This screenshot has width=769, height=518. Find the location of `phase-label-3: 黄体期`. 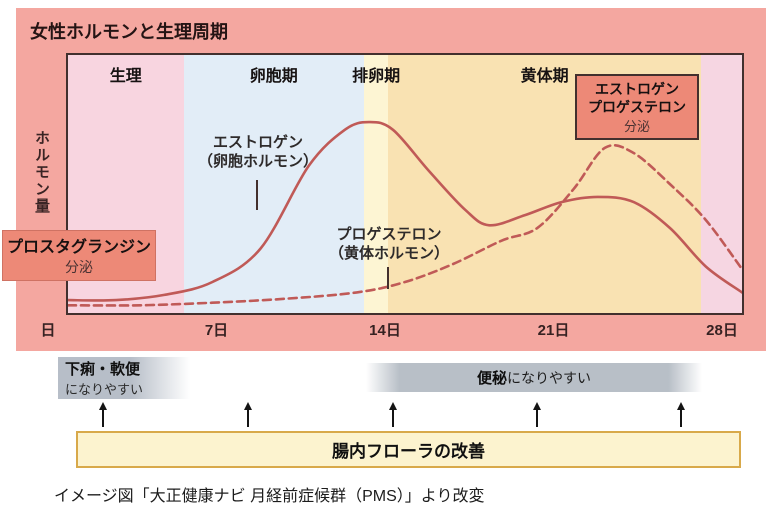

phase-label-3: 黄体期 is located at coordinates (544, 76).